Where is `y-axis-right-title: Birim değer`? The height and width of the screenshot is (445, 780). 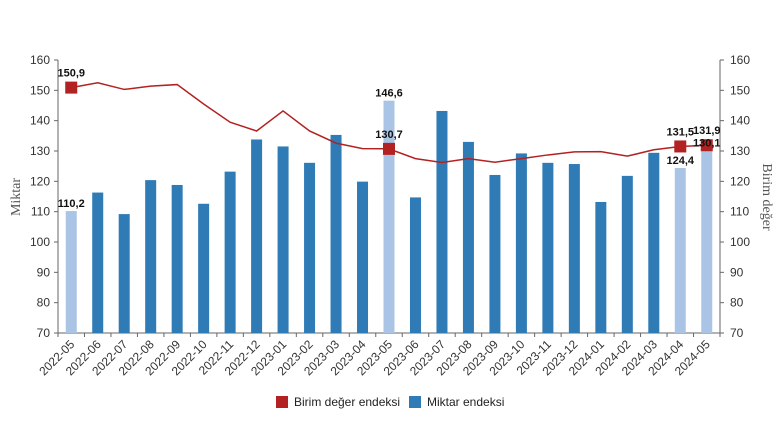
y-axis-right-title: Birim değer is located at coordinates (766, 197).